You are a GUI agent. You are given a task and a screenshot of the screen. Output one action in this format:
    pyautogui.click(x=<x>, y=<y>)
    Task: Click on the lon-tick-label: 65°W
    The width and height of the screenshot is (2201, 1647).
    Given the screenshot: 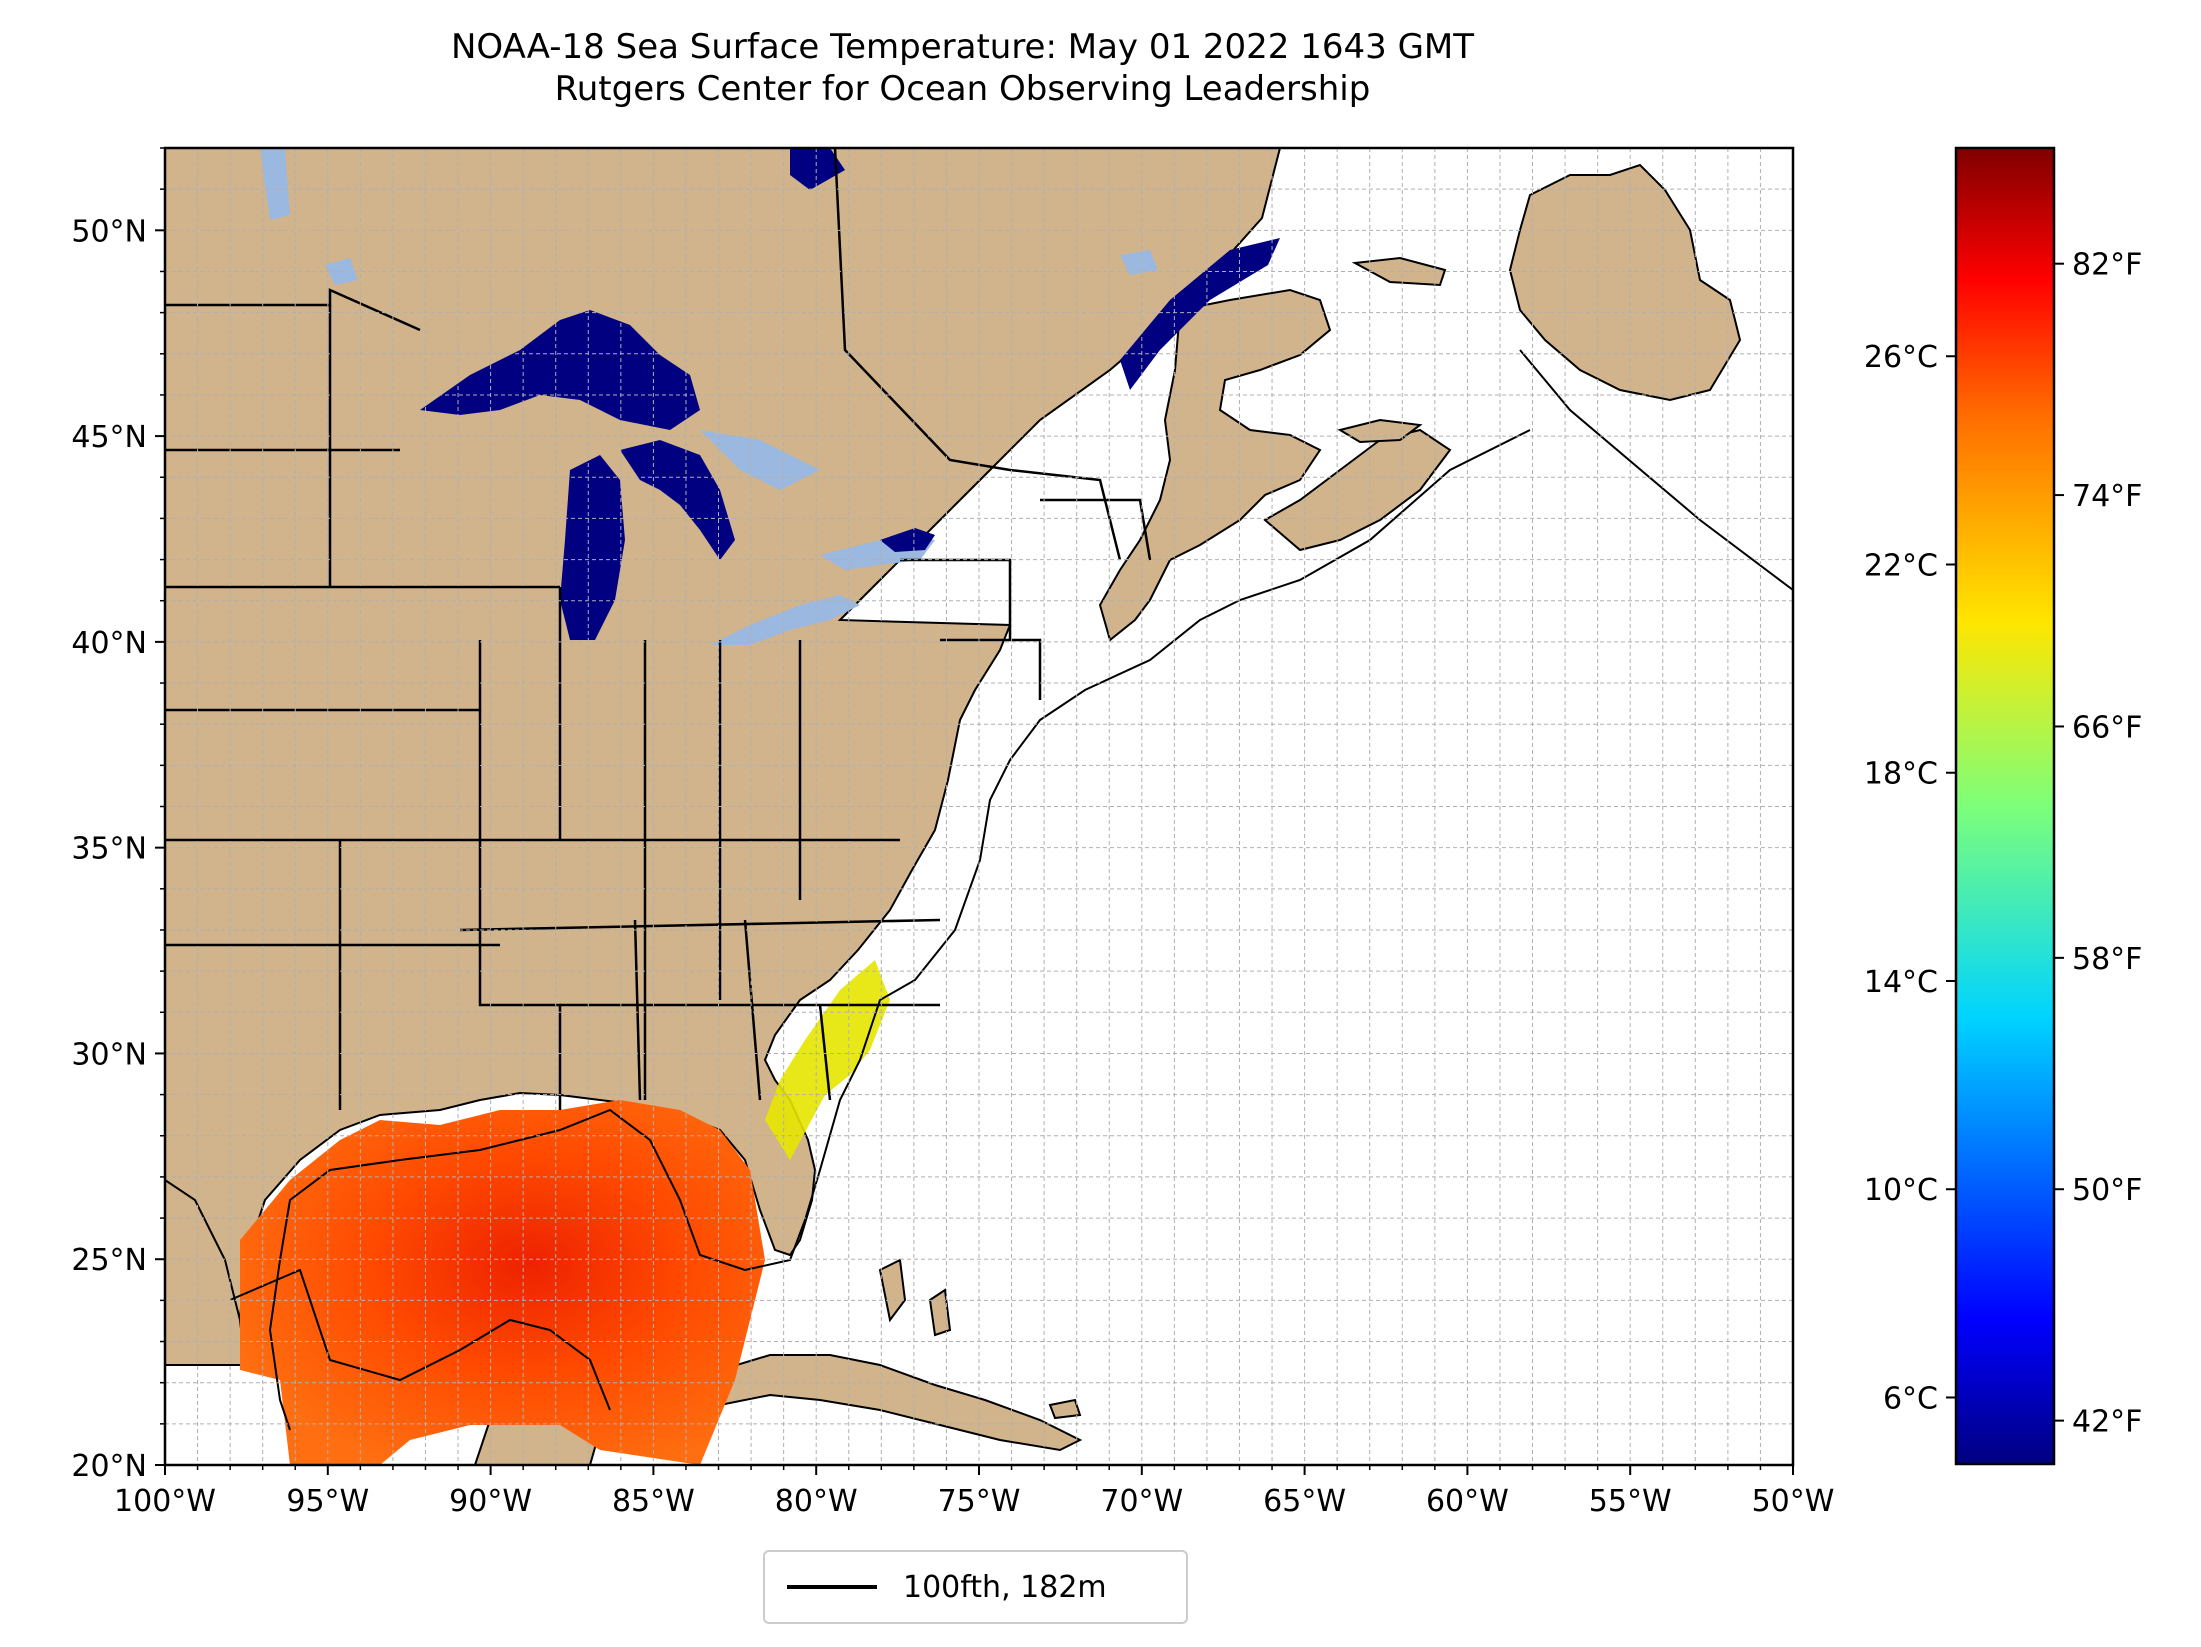 What is the action you would take?
    pyautogui.click(x=1304, y=1501)
    